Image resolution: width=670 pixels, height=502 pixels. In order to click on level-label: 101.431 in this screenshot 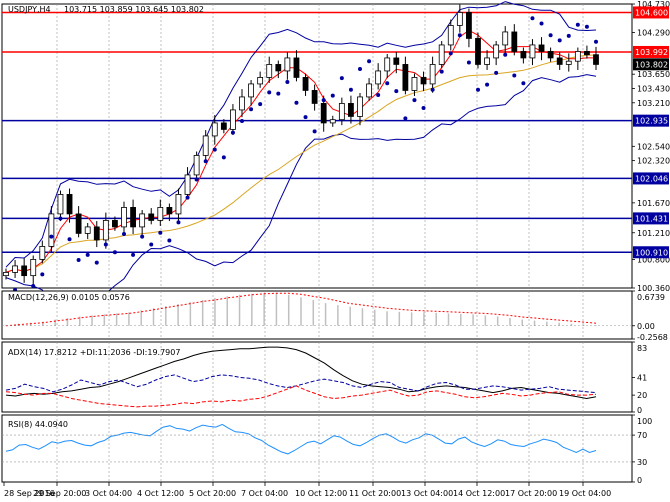, I will do `click(651, 218)`.